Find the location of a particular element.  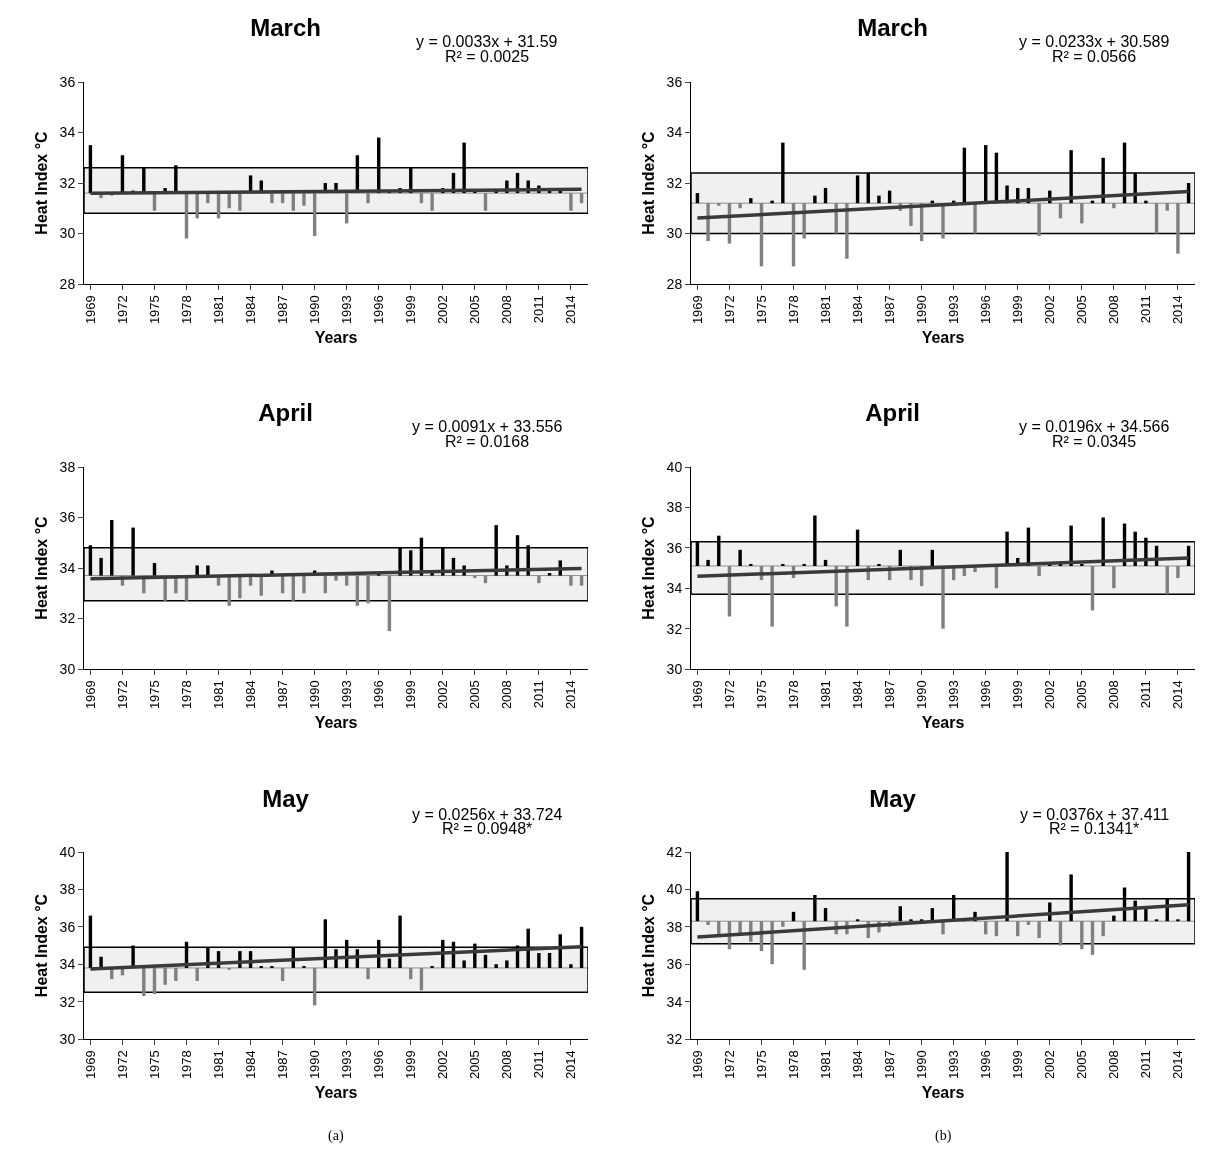

text: R² = 0.0345 is located at coordinates (1094, 441).